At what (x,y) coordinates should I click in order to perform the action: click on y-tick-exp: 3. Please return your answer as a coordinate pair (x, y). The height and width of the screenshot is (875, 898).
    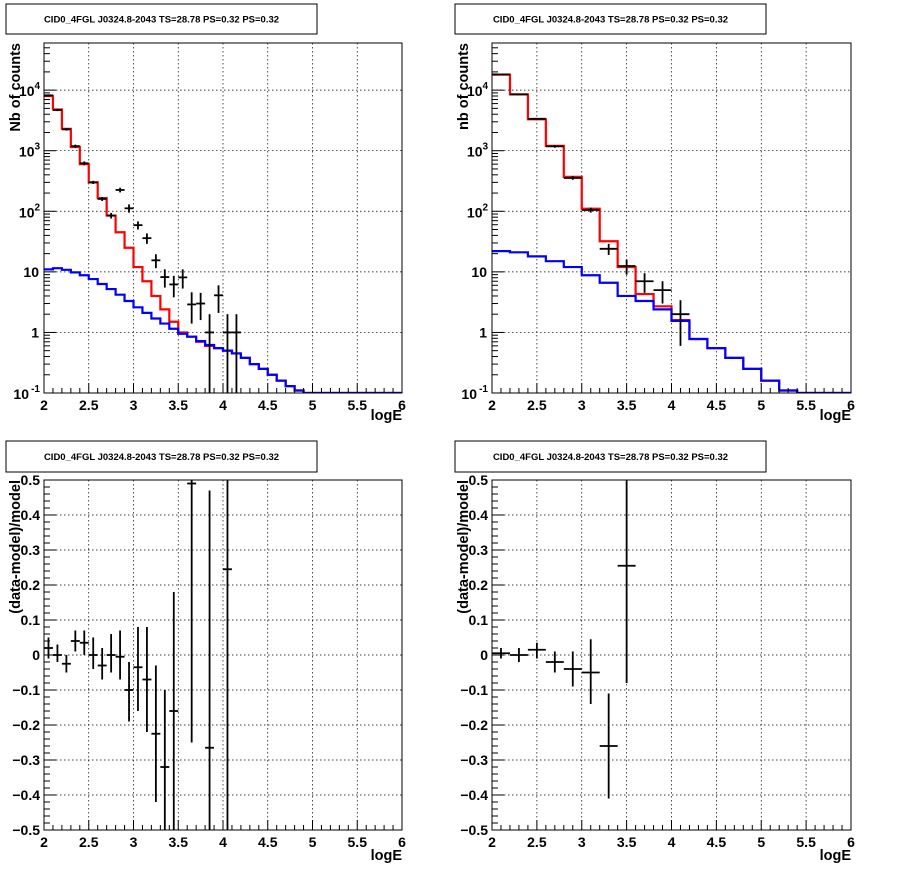
    Looking at the image, I should click on (485, 147).